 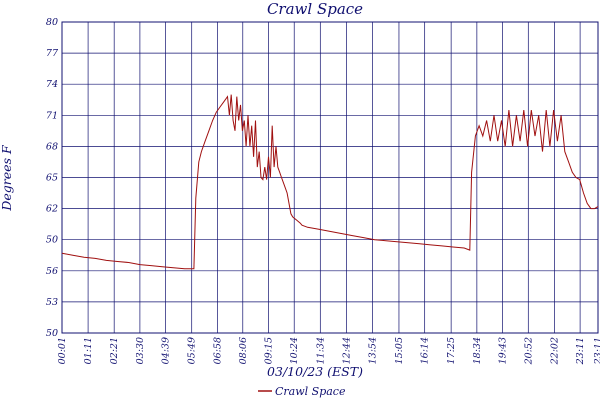 I want to click on y-tick-labels: 50 53 56 50 62 65 68 71 74 77 80, so click(x=52, y=178).